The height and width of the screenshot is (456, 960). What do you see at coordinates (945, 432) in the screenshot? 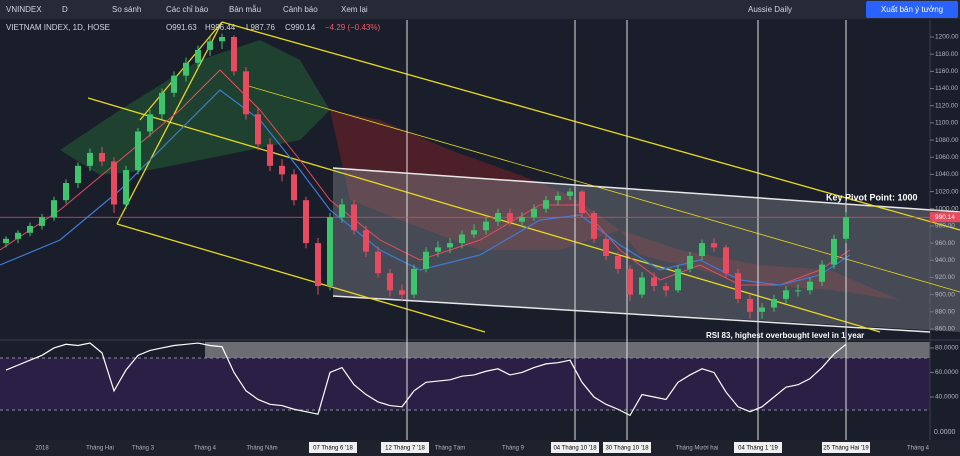
I see `rsi-floor-label: 0.0000` at bounding box center [945, 432].